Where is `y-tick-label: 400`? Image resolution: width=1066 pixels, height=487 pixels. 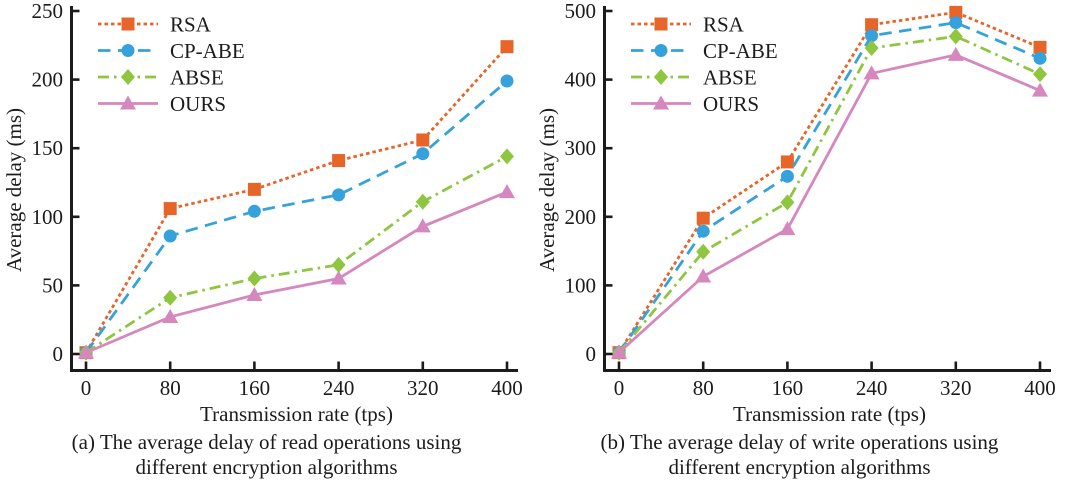 y-tick-label: 400 is located at coordinates (581, 80).